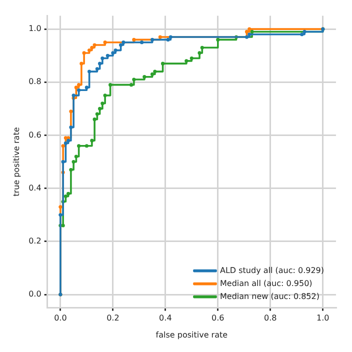 The width and height of the screenshot is (352, 352). Describe the element at coordinates (35, 241) in the screenshot. I see `y-tick-label: 0.2` at that location.